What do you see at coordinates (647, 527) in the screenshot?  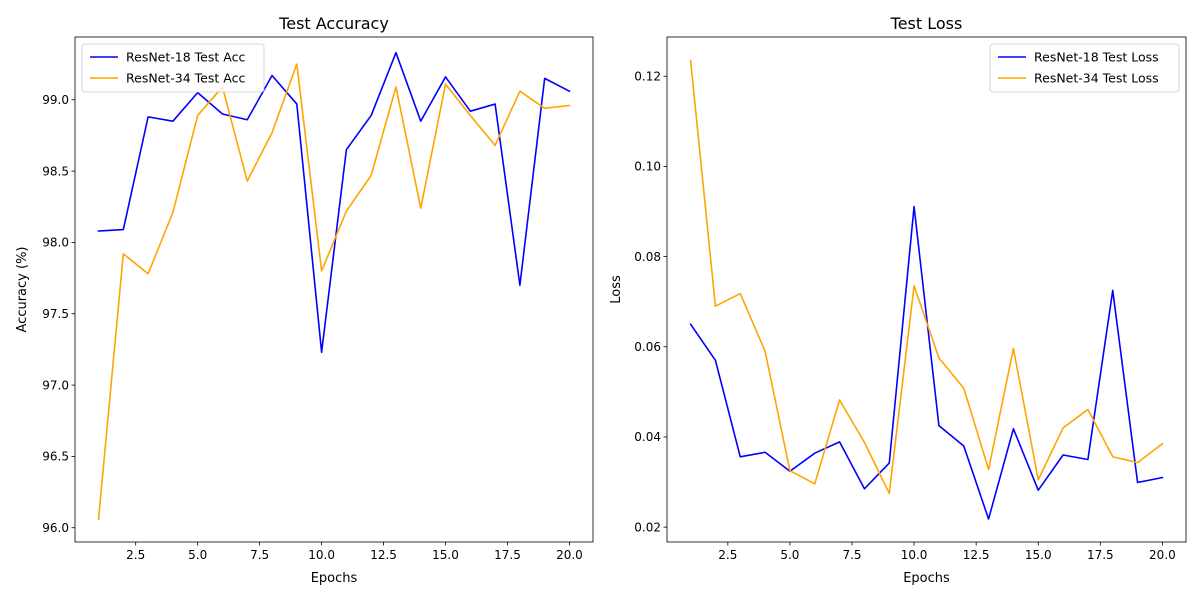 I see `loss-y-tick-label: 0.02` at bounding box center [647, 527].